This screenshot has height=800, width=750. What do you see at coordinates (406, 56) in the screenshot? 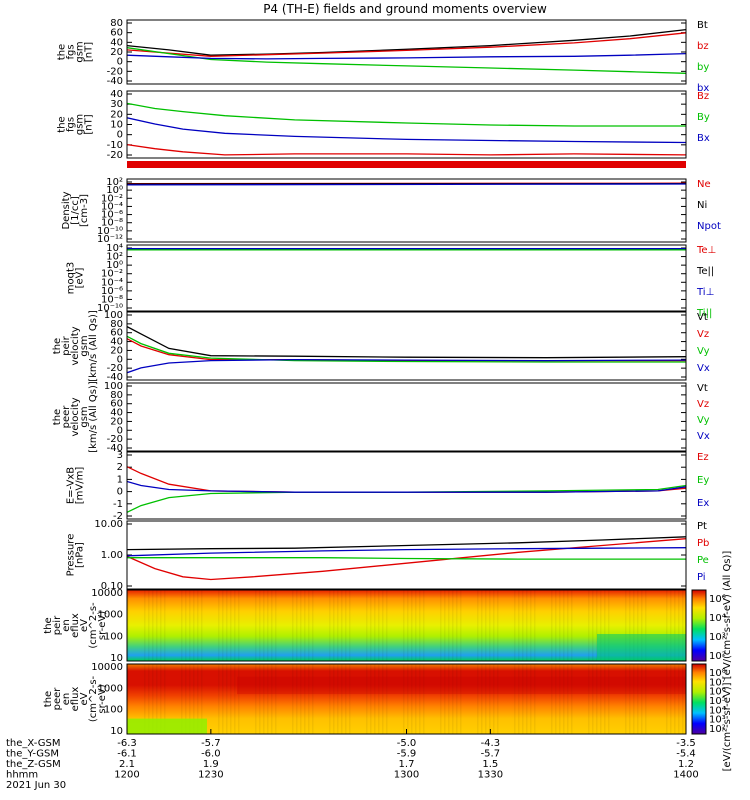
I see `series-line-bx` at bounding box center [406, 56].